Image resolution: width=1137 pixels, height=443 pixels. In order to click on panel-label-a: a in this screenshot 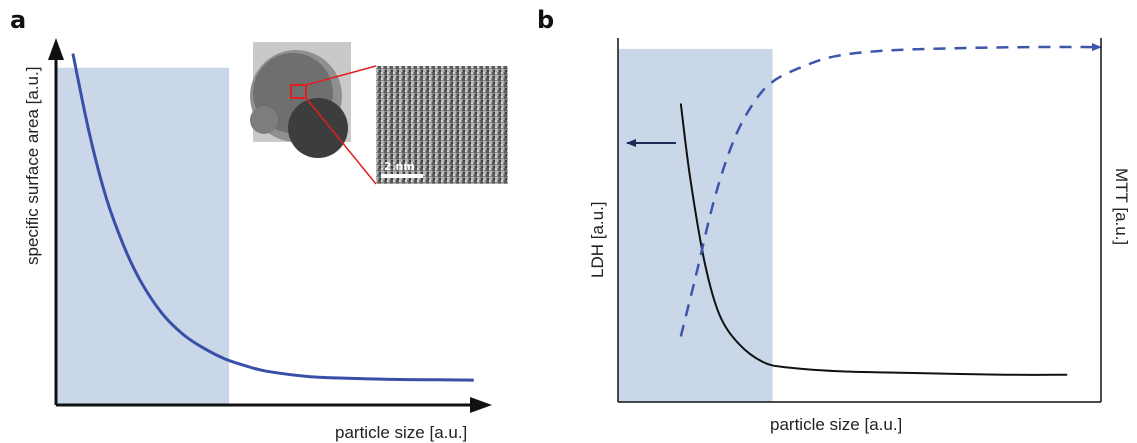, I will do `click(18, 20)`.